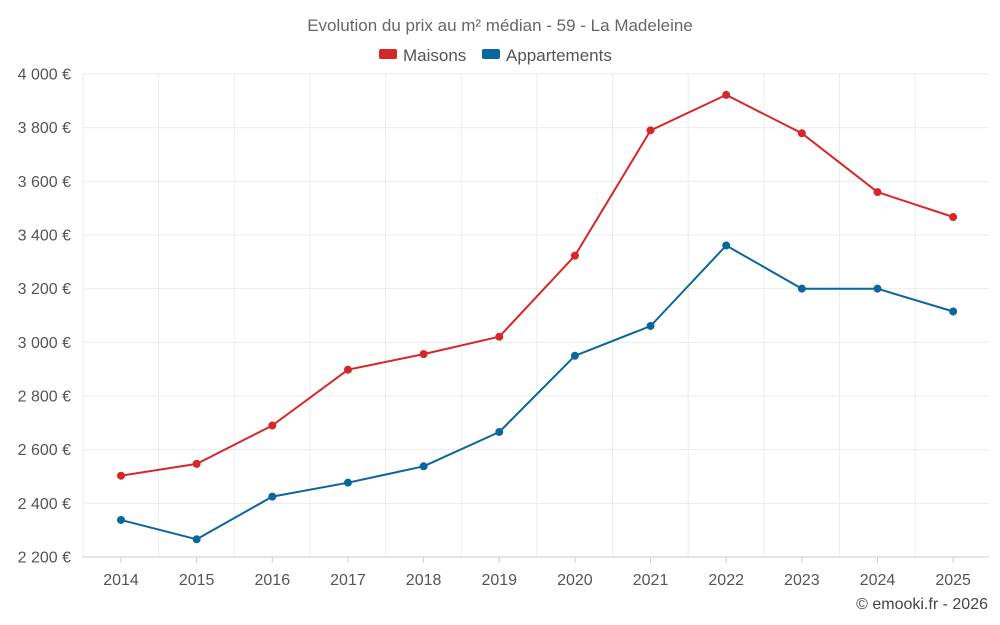  Describe the element at coordinates (388, 54) in the screenshot. I see `legend-swatch-maisons` at that location.